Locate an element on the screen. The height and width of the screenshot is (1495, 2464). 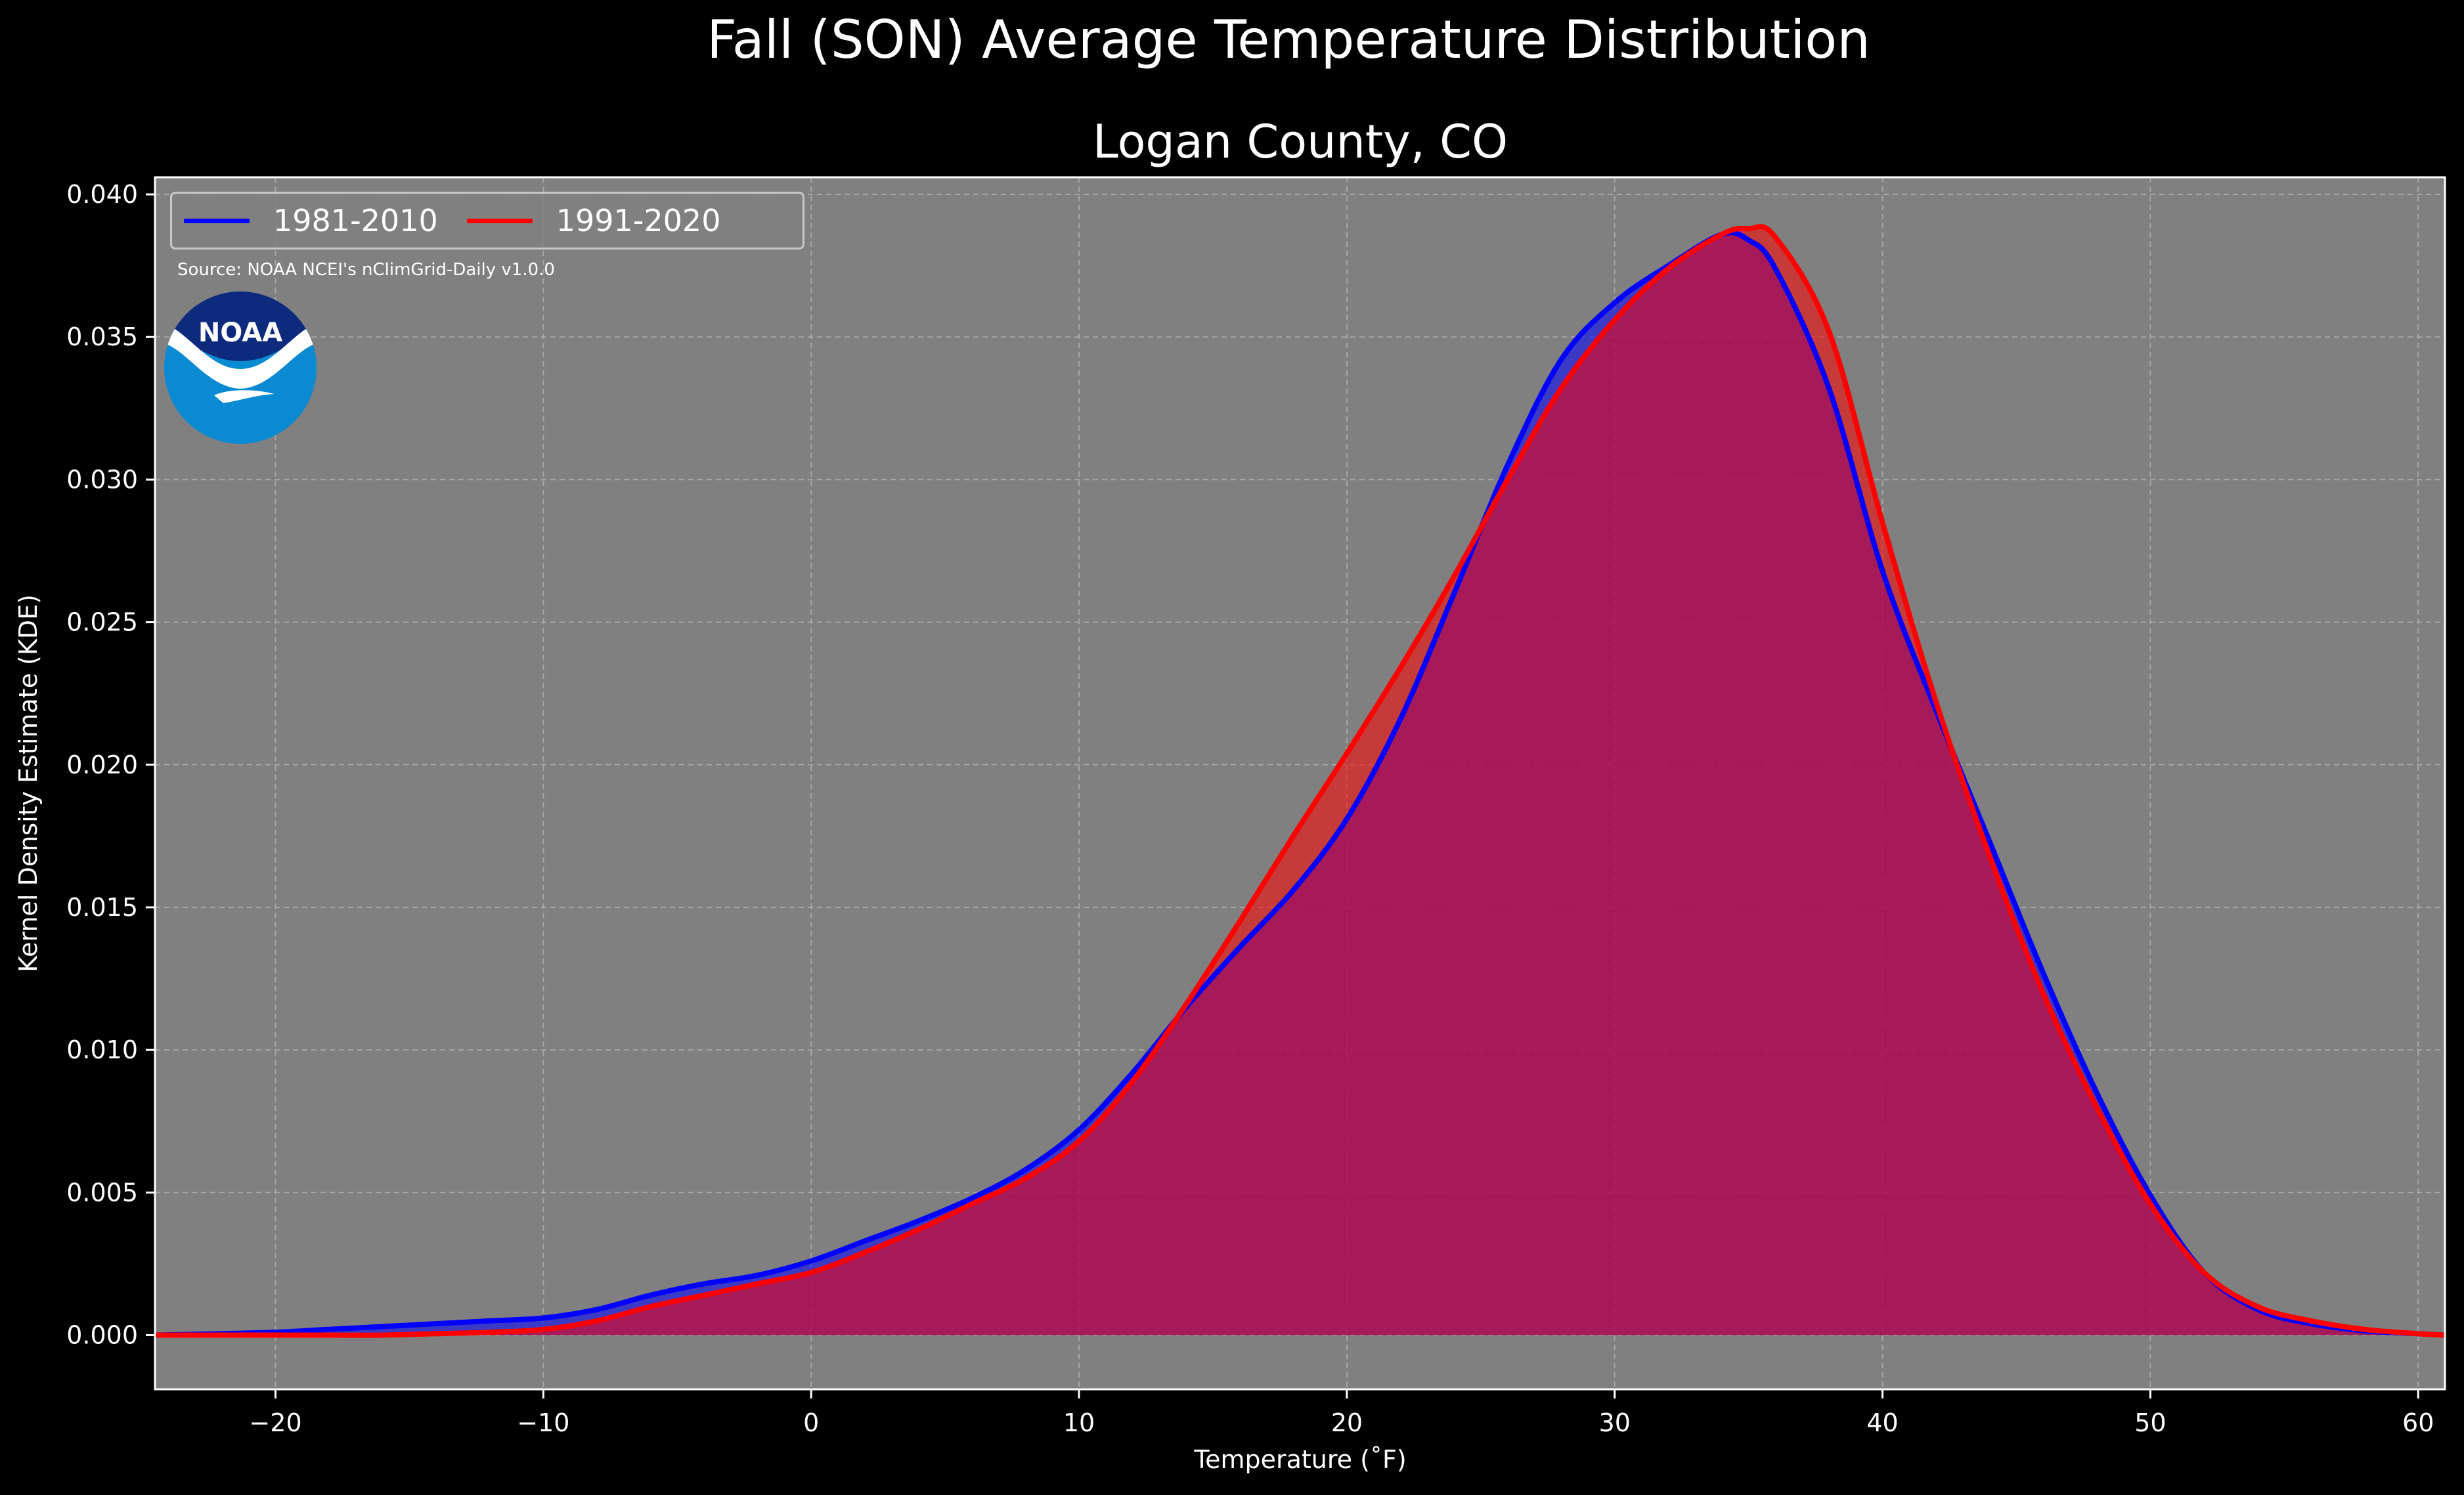
chart-subtitle: Logan County, CO is located at coordinates (1300, 142).